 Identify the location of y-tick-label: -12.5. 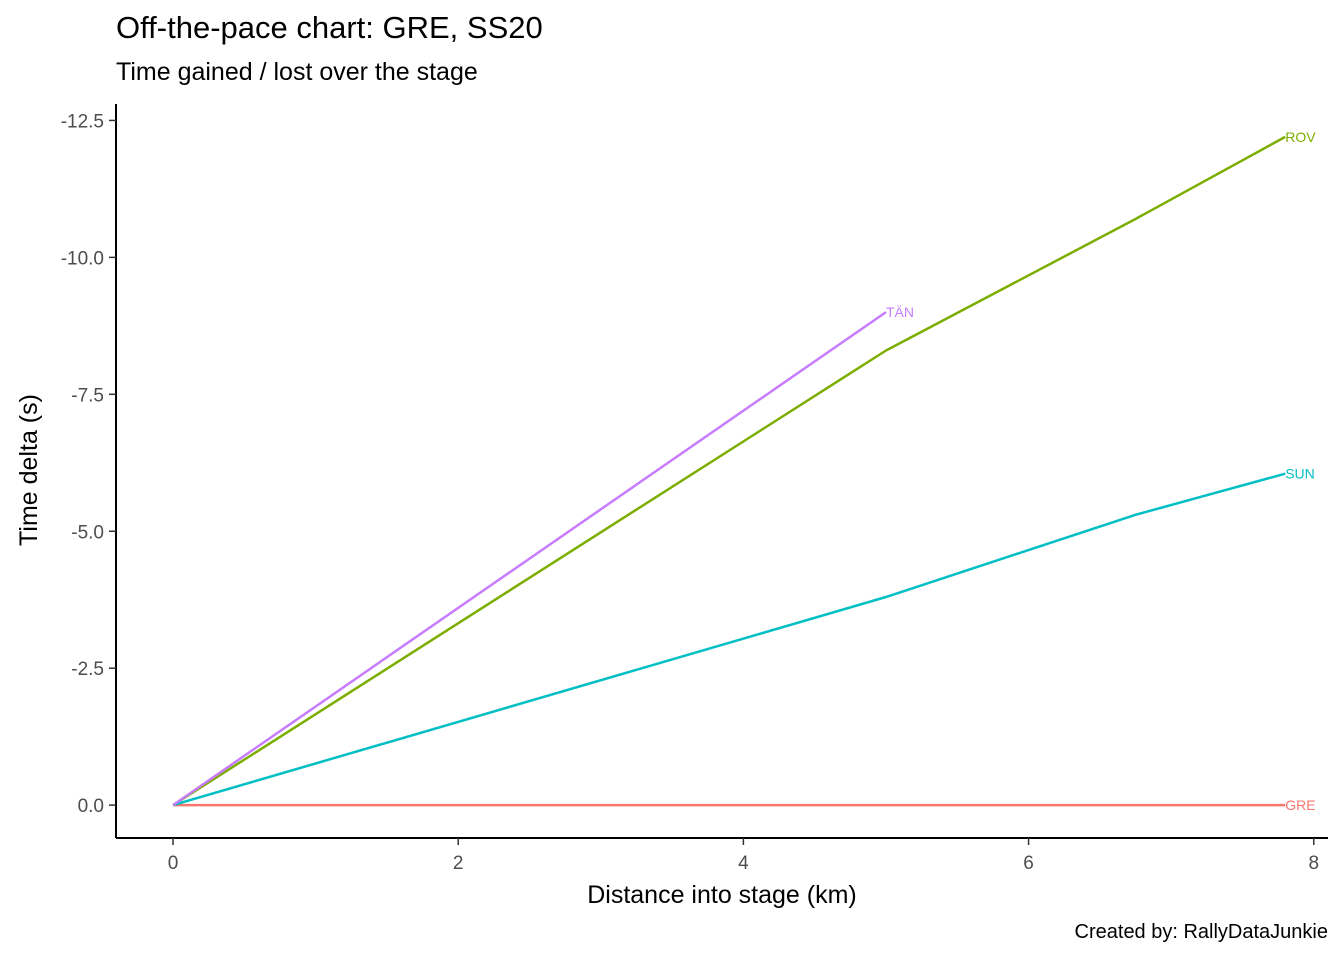
(82, 121).